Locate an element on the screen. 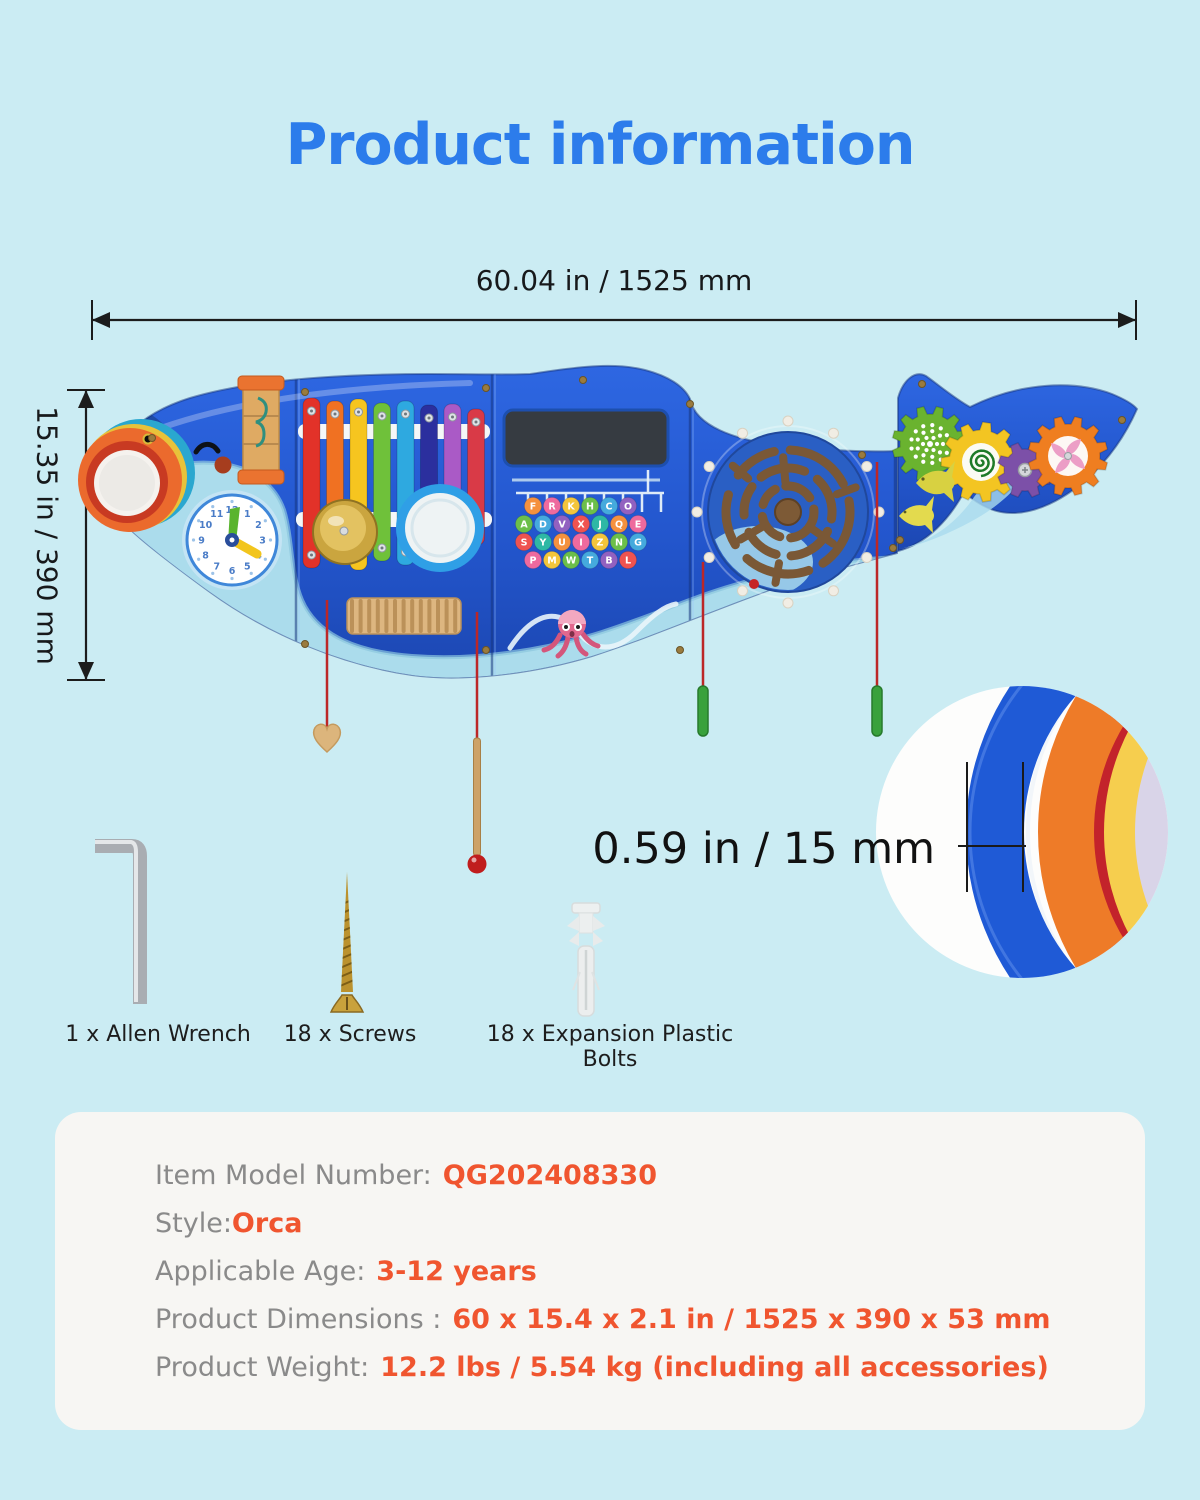 This screenshot has height=1500, width=1200. svg-text: X is located at coordinates (581, 524).